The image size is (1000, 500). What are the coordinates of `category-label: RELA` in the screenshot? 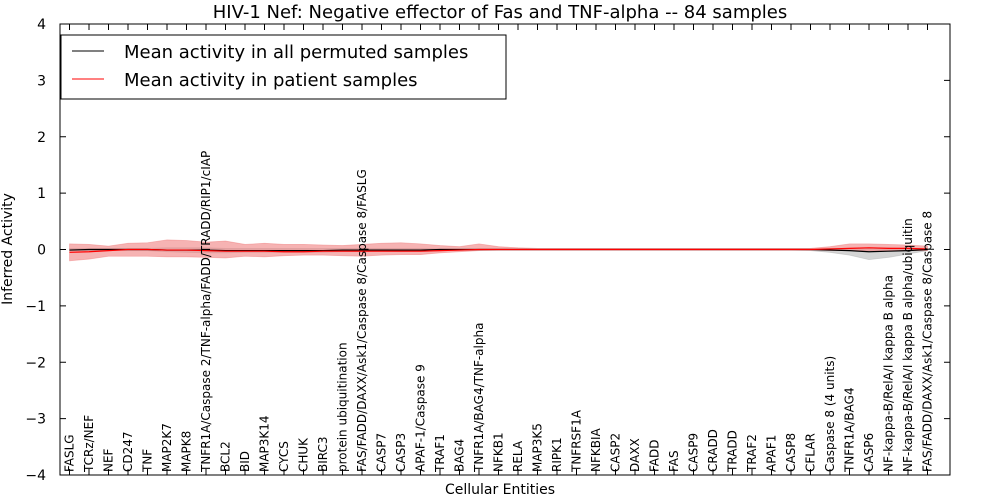 It's located at (518, 456).